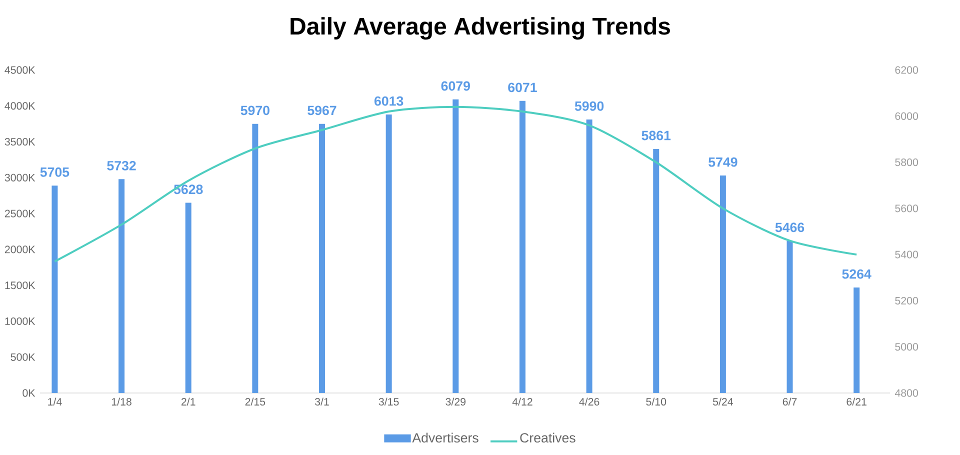 The image size is (960, 455). I want to click on annotation: 5967, so click(322, 111).